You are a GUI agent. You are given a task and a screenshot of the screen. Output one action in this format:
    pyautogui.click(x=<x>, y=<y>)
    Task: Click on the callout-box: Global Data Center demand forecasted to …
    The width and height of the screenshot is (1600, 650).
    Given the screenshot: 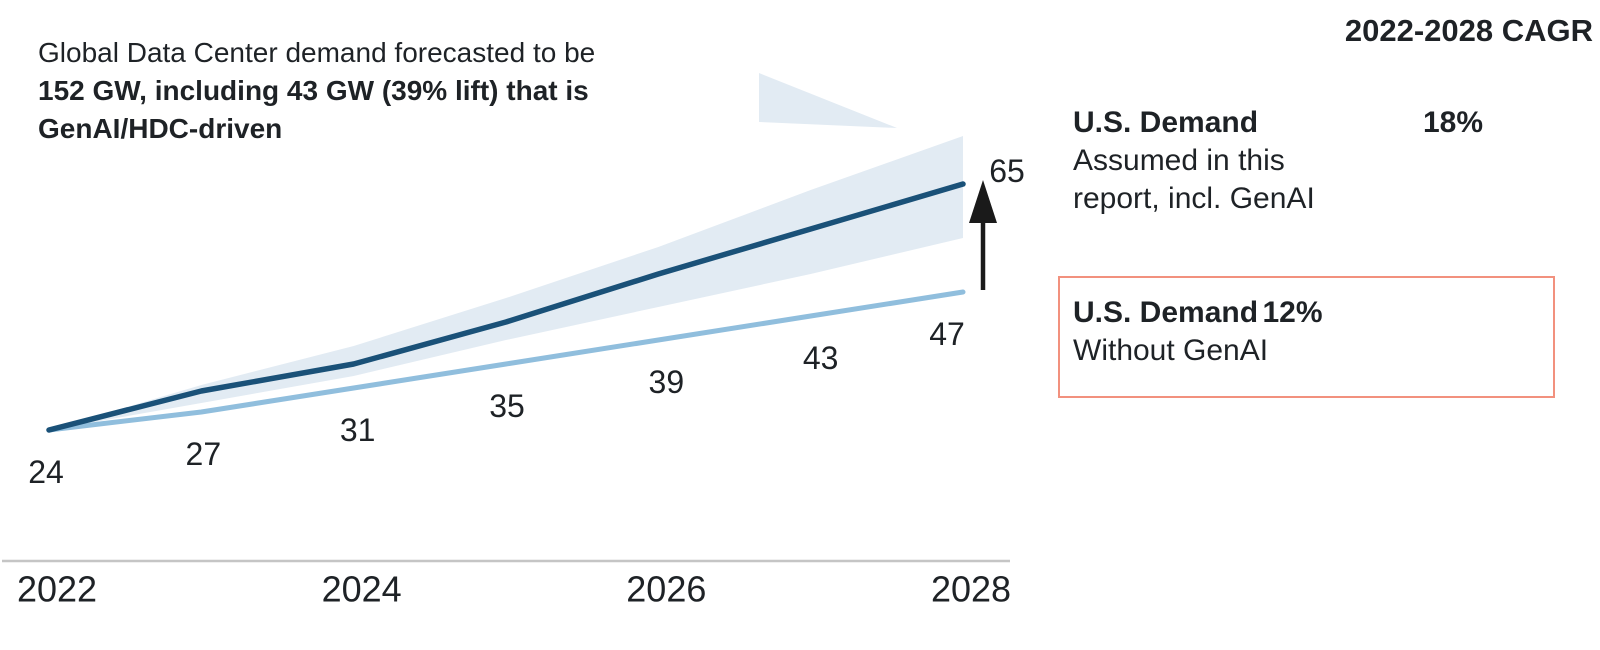 What is the action you would take?
    pyautogui.click(x=382, y=93)
    